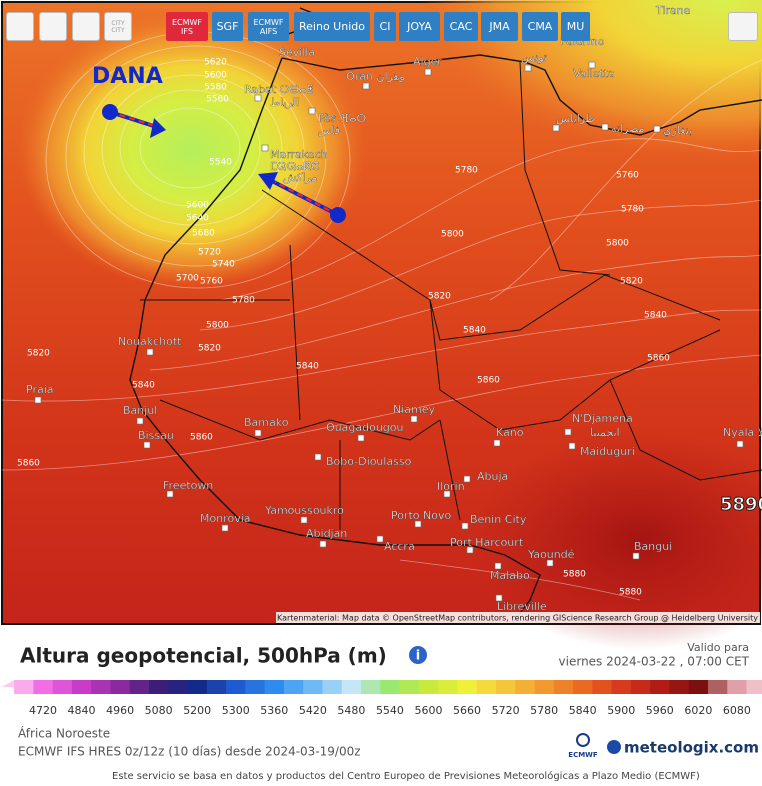  Describe the element at coordinates (294, 166) in the screenshot. I see `city-label: ⵎⵕⵕⴰⴽⵛ` at that location.